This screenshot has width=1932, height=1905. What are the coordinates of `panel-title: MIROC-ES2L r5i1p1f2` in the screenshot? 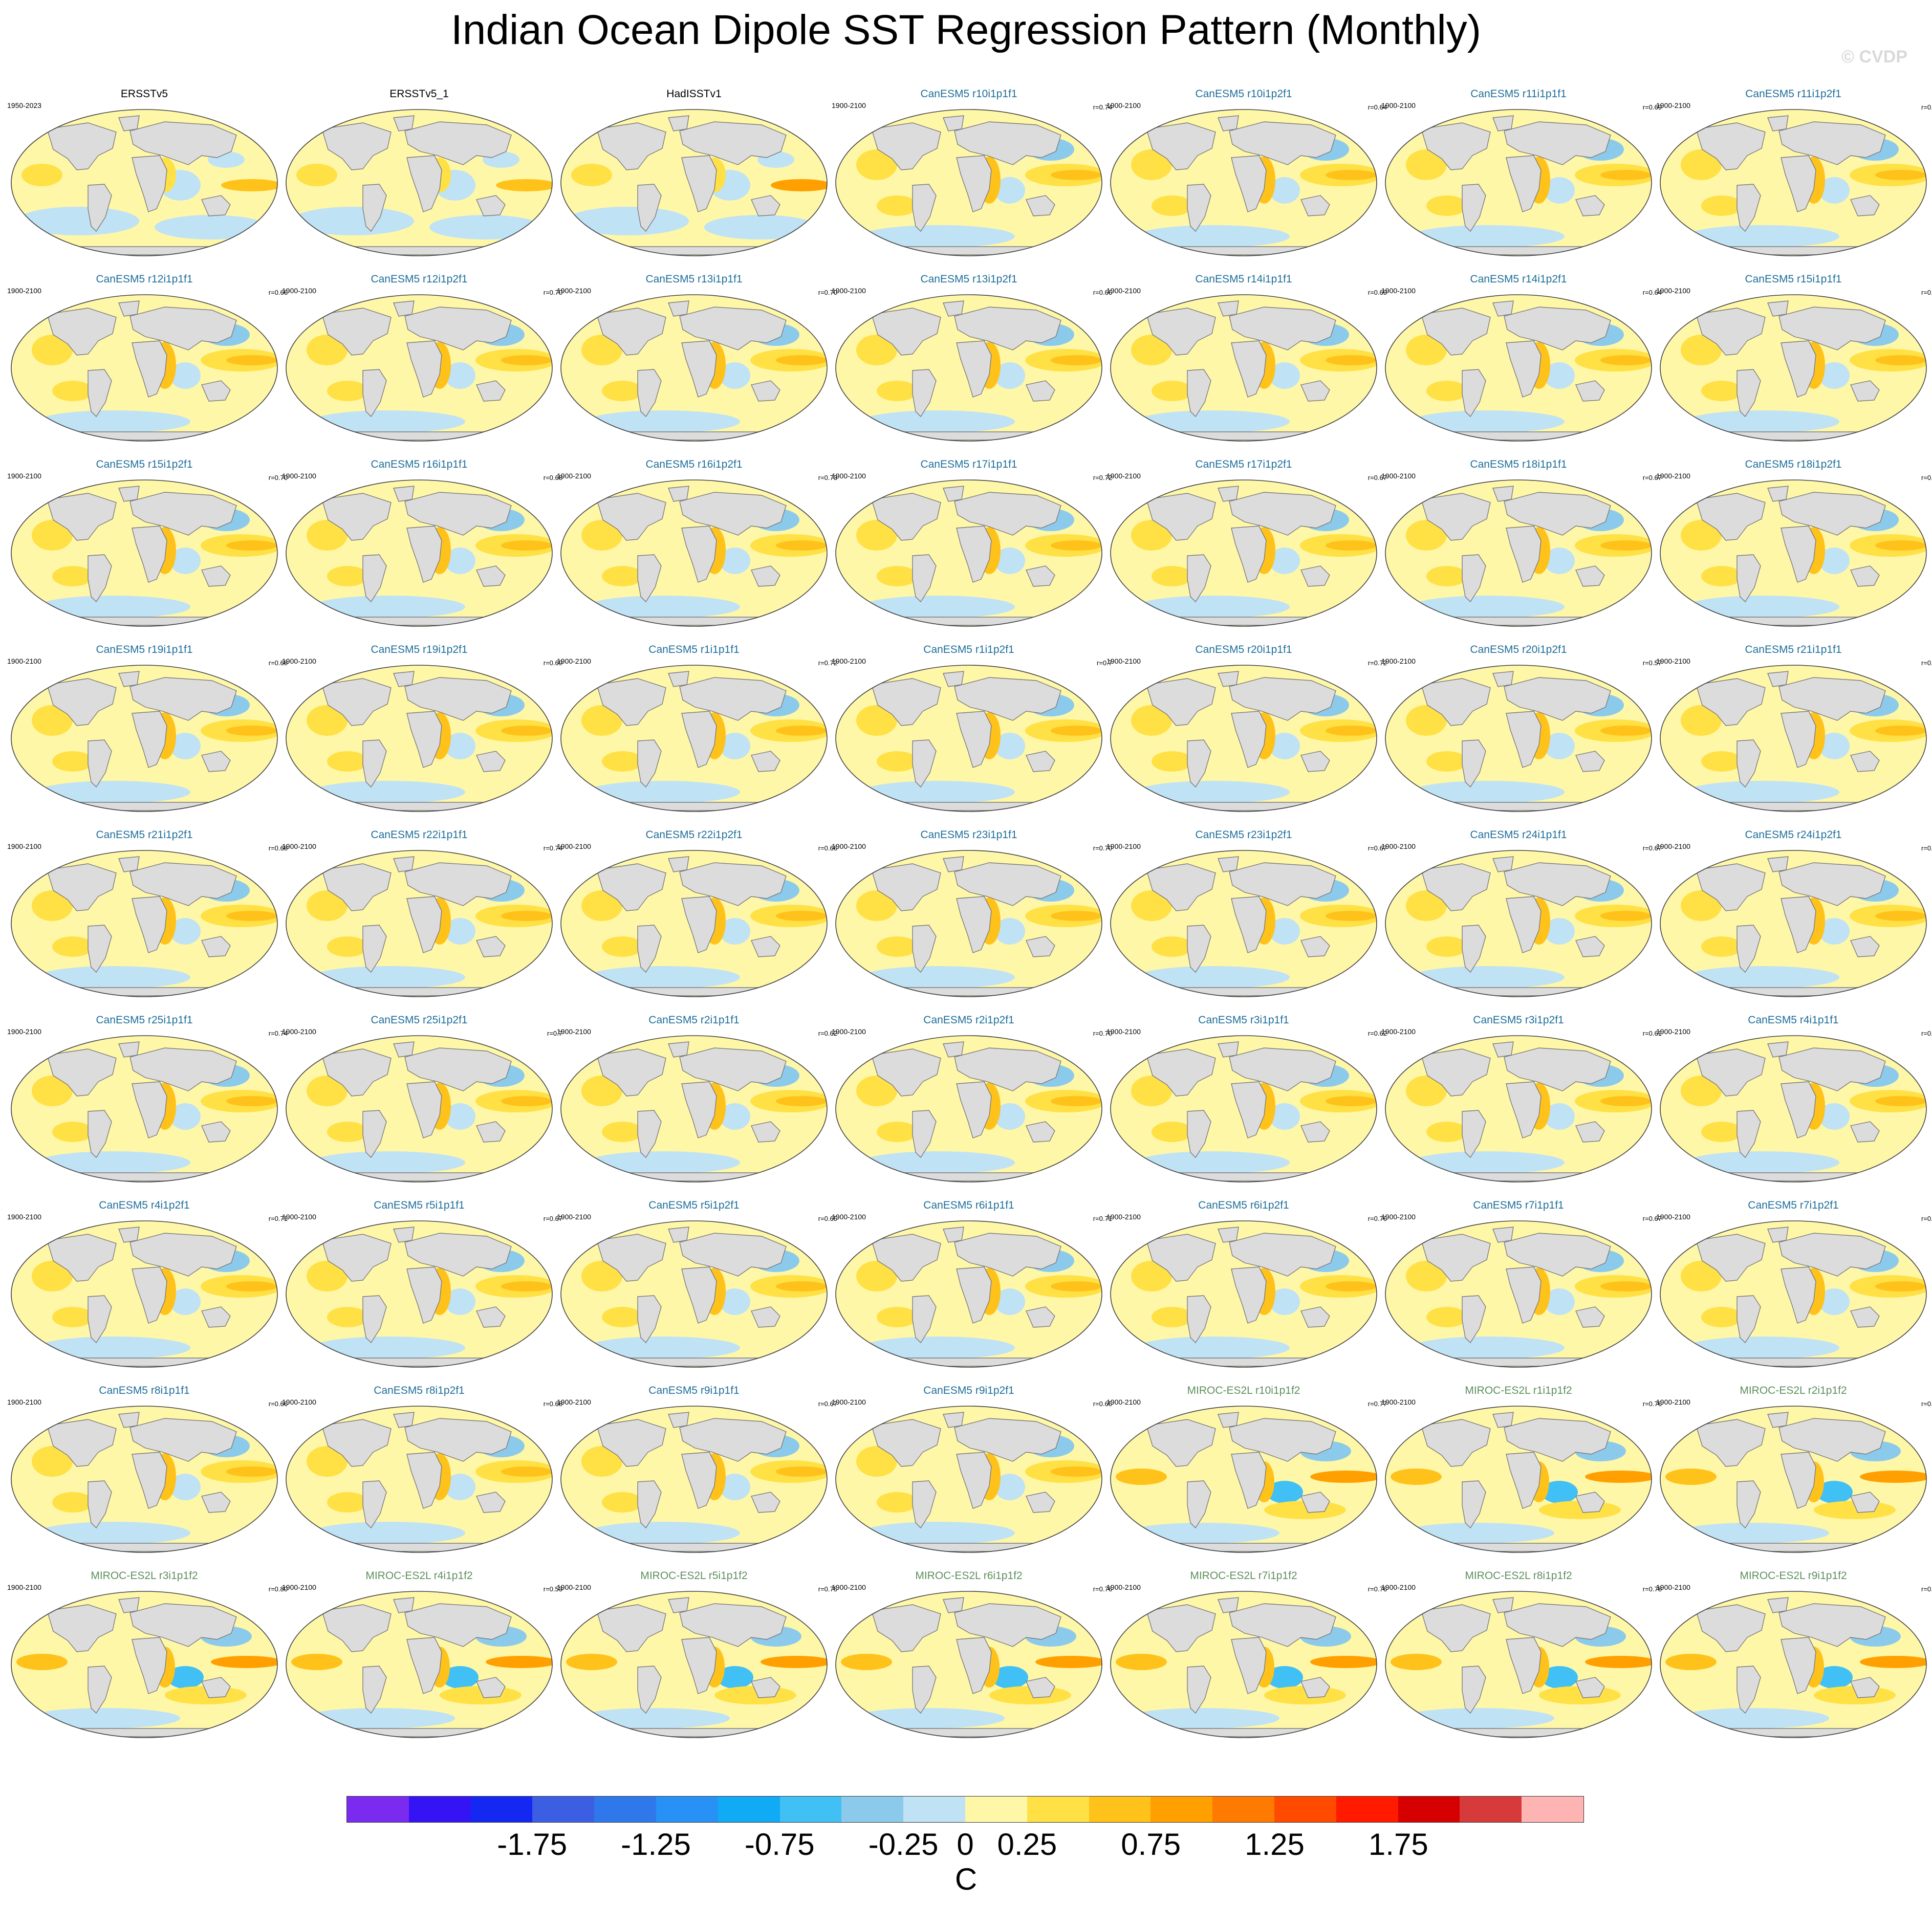 It's located at (694, 1576).